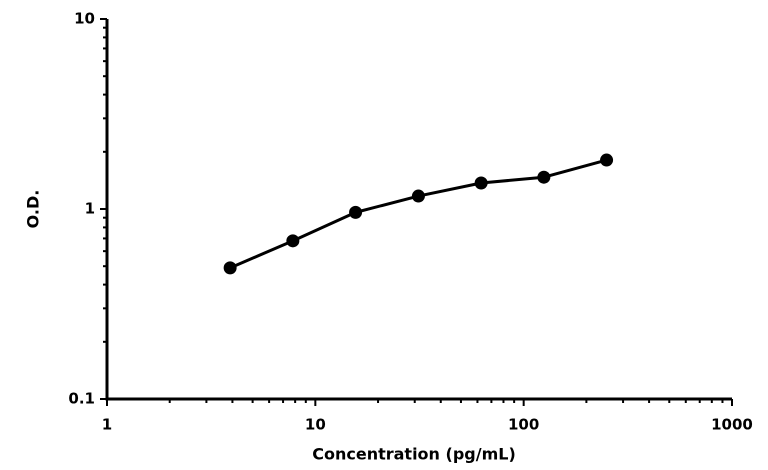 Image resolution: width=768 pixels, height=470 pixels. What do you see at coordinates (107, 425) in the screenshot?
I see `x-tick-label: 1` at bounding box center [107, 425].